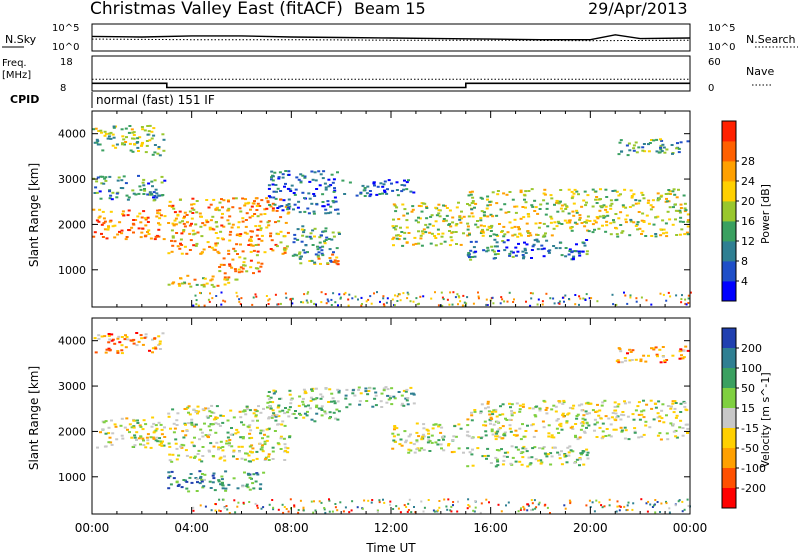 The width and height of the screenshot is (800, 554). What do you see at coordinates (391, 85) in the screenshot?
I see `freq-series` at bounding box center [391, 85].